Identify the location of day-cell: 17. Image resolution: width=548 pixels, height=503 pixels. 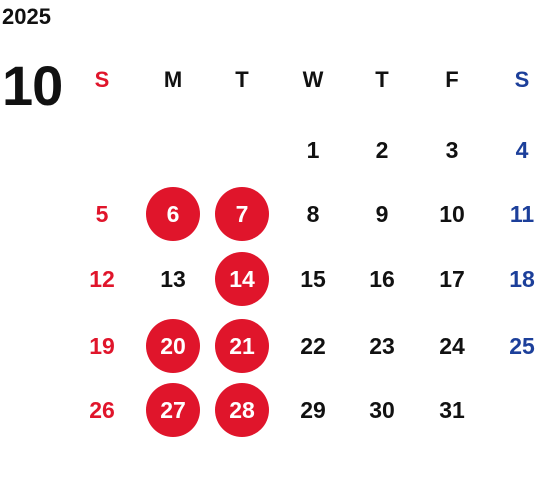
(452, 278).